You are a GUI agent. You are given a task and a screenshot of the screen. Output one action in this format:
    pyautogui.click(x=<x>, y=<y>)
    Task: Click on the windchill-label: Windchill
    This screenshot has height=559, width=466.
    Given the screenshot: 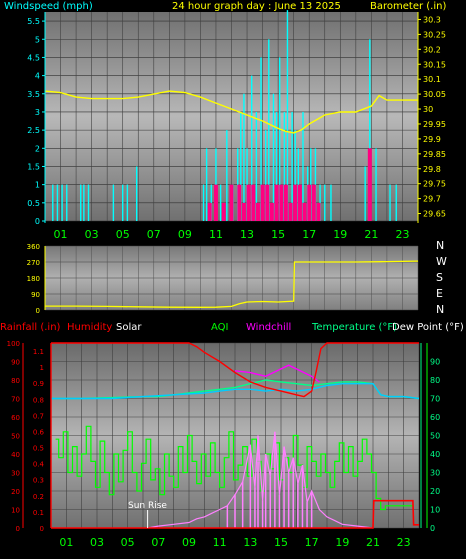 What is the action you would take?
    pyautogui.click(x=268, y=327)
    